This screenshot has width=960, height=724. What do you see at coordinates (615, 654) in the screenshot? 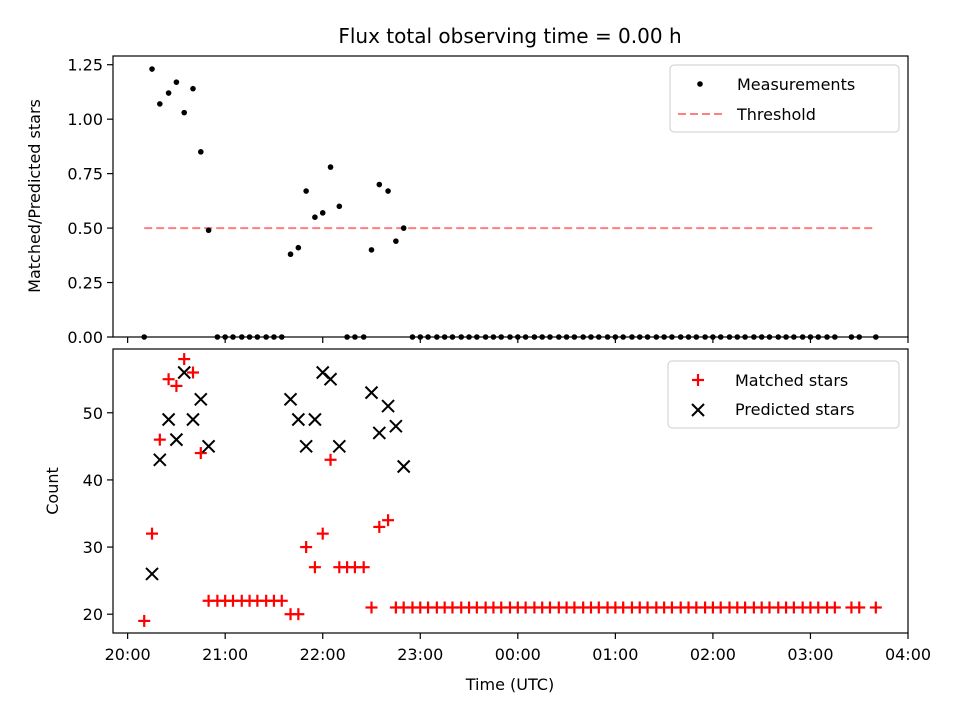
I see `x-tick-label: 01:00` at bounding box center [615, 654].